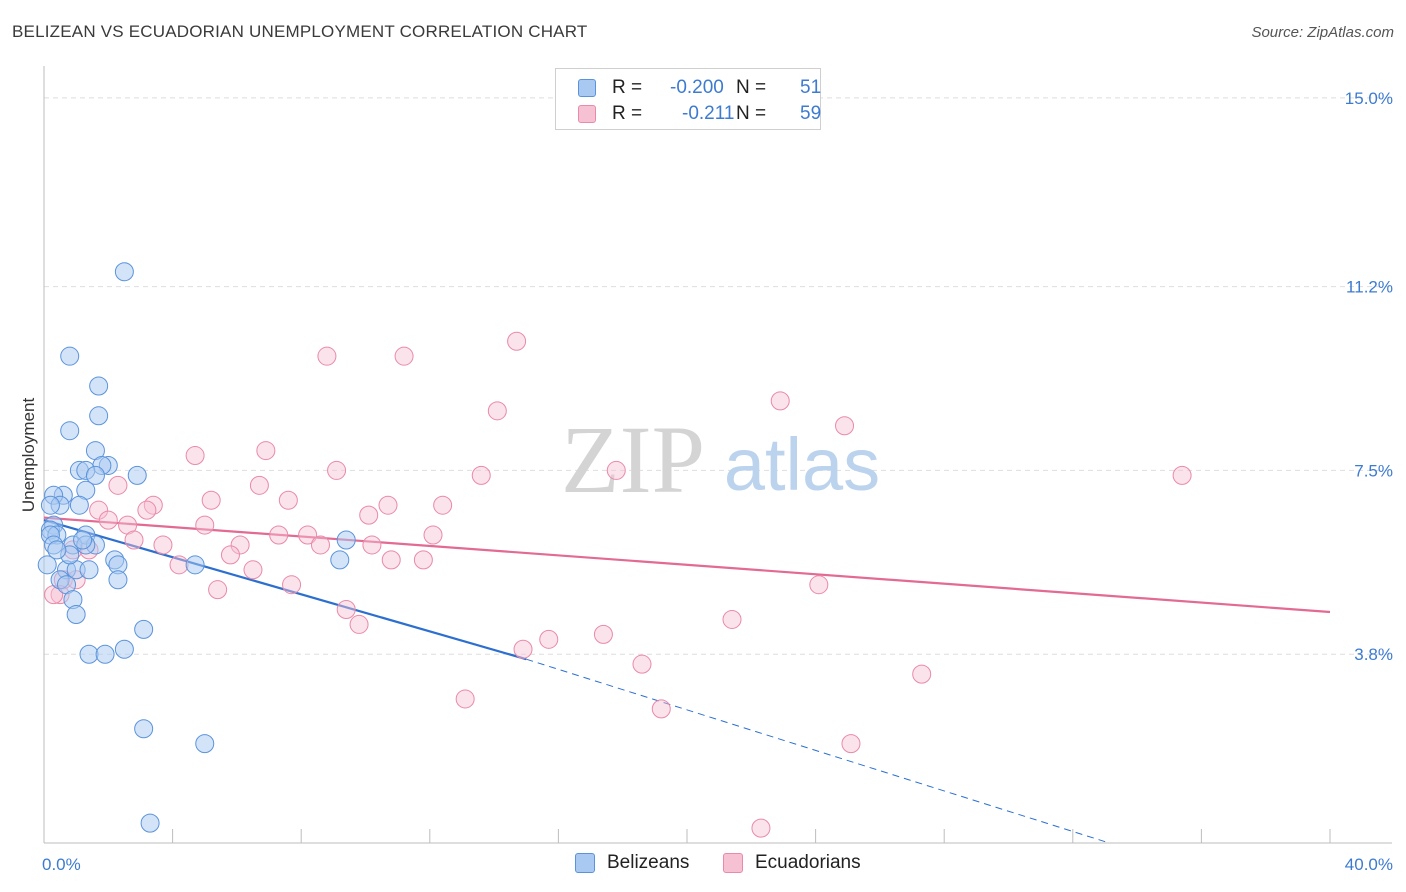 Image resolution: width=1406 pixels, height=892 pixels. I want to click on belizean-points, so click(196, 547).